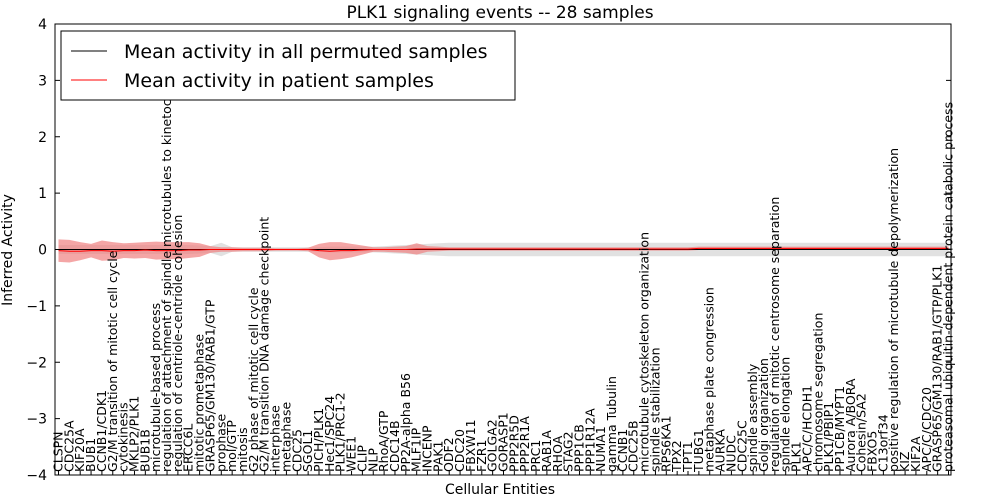 This screenshot has height=500, width=1000. What do you see at coordinates (101, 431) in the screenshot?
I see `x-tick-label: CCNB1/CDK1` at bounding box center [101, 431].